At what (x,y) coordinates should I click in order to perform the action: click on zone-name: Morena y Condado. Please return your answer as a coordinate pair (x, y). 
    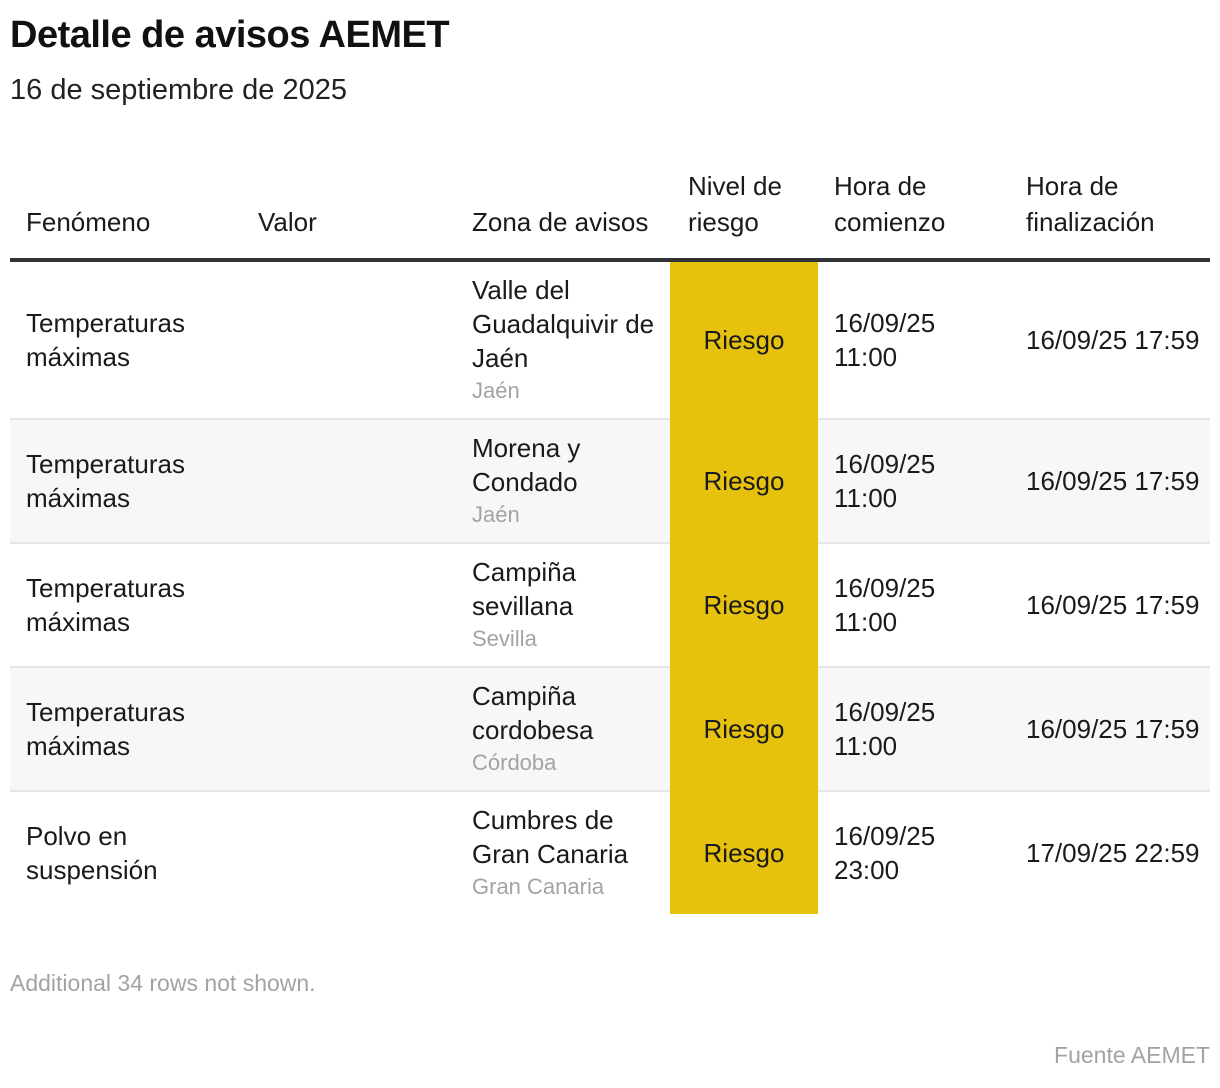
    Looking at the image, I should click on (526, 465).